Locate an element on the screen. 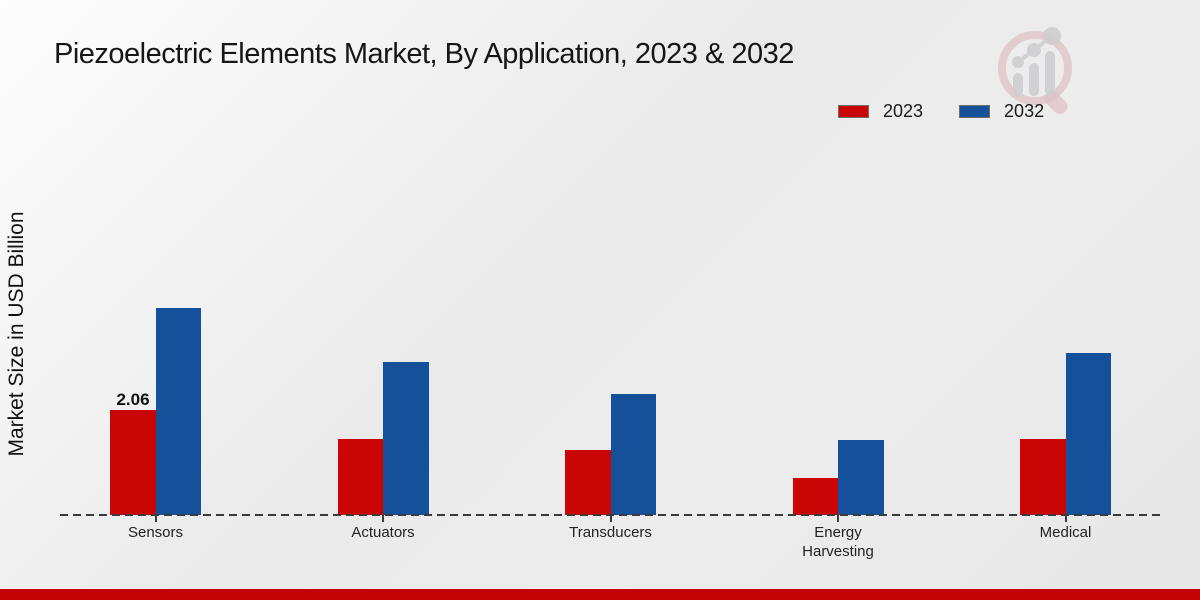  legend-swatch-2032 is located at coordinates (975, 111).